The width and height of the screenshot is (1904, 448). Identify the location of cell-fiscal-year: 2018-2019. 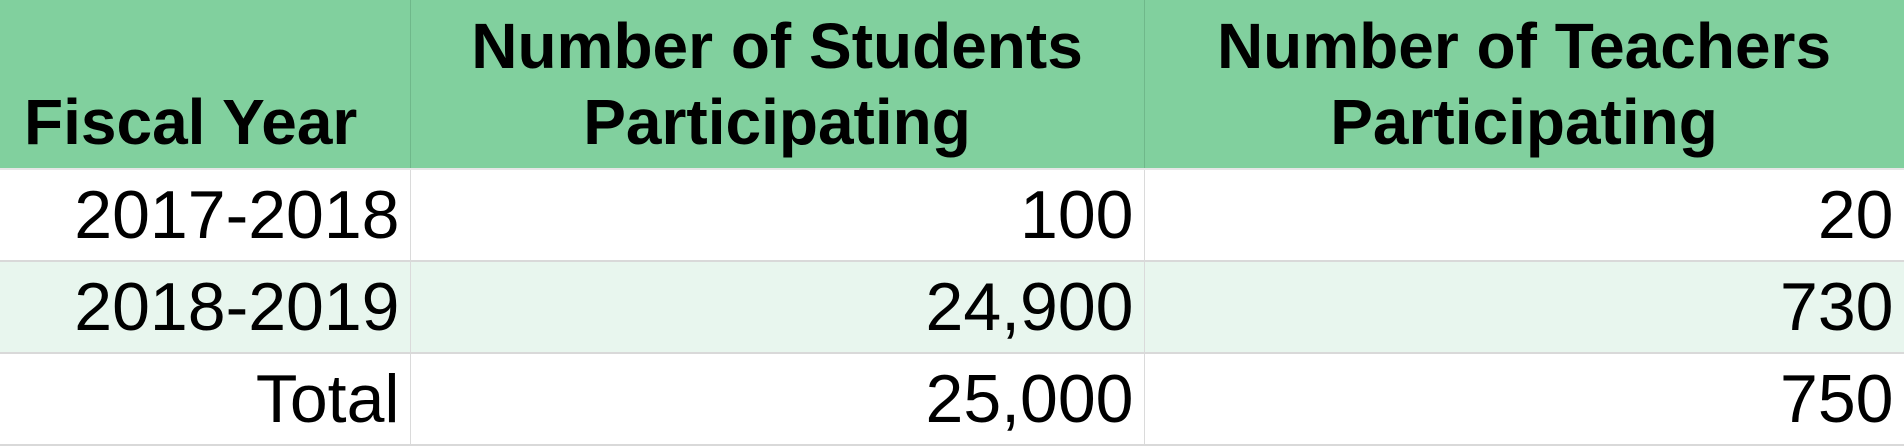
(205, 307).